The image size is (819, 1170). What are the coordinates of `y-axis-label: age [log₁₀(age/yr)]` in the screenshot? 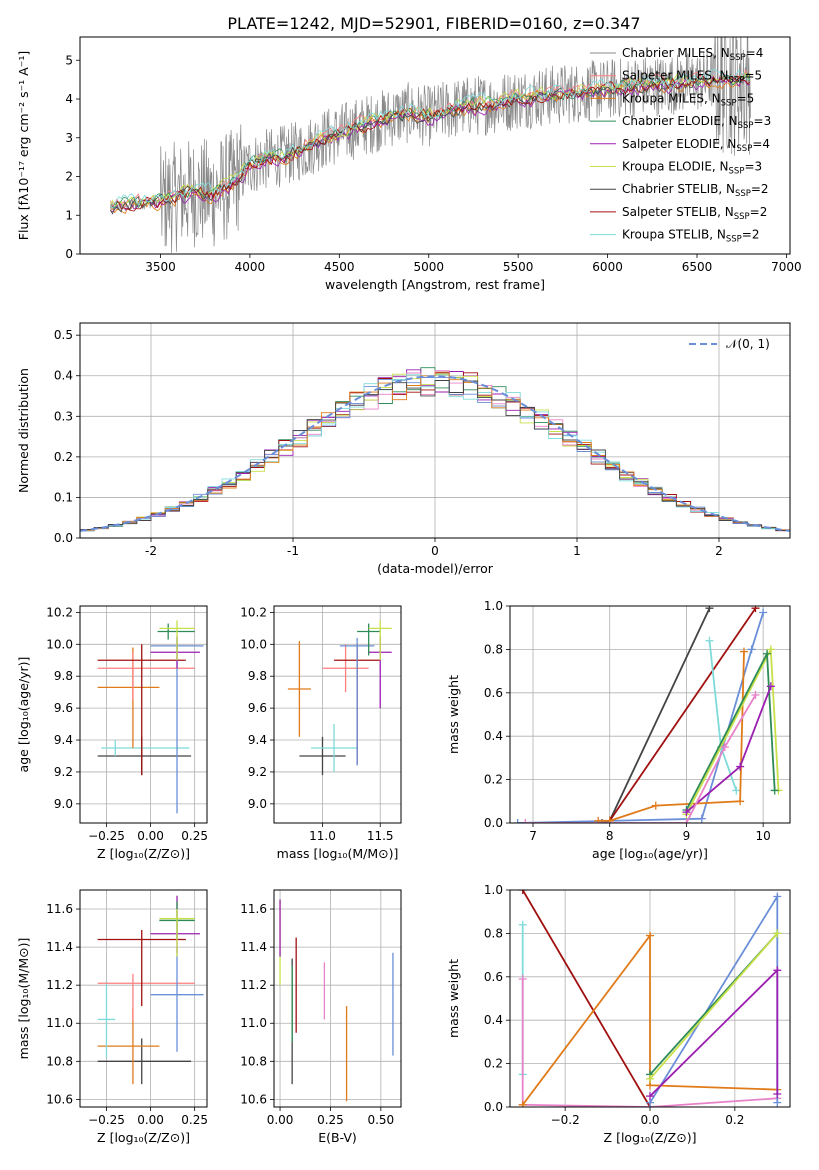 It's located at (23, 715).